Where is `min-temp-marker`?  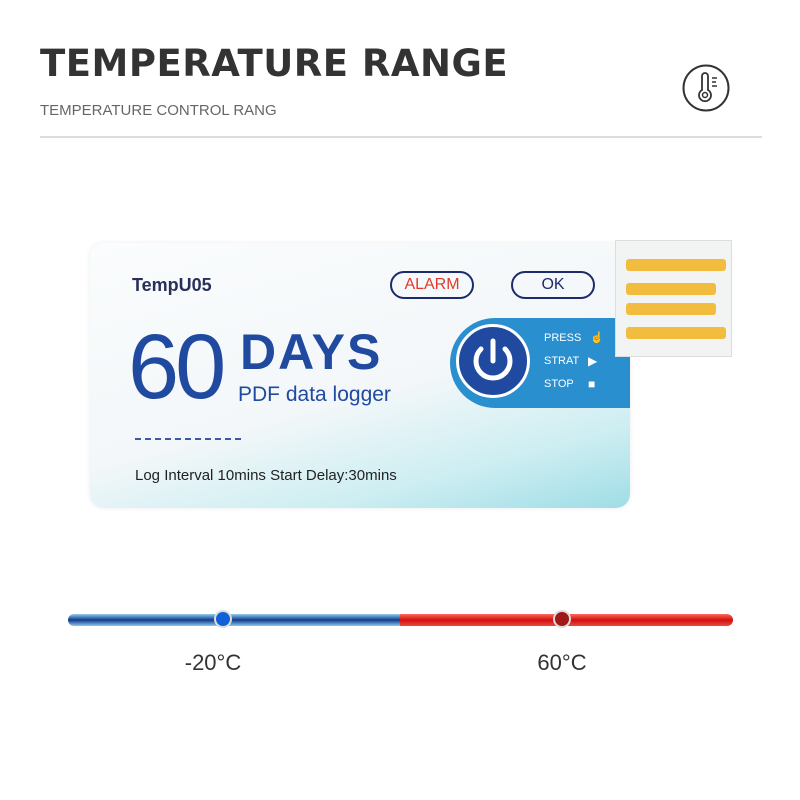 min-temp-marker is located at coordinates (223, 619).